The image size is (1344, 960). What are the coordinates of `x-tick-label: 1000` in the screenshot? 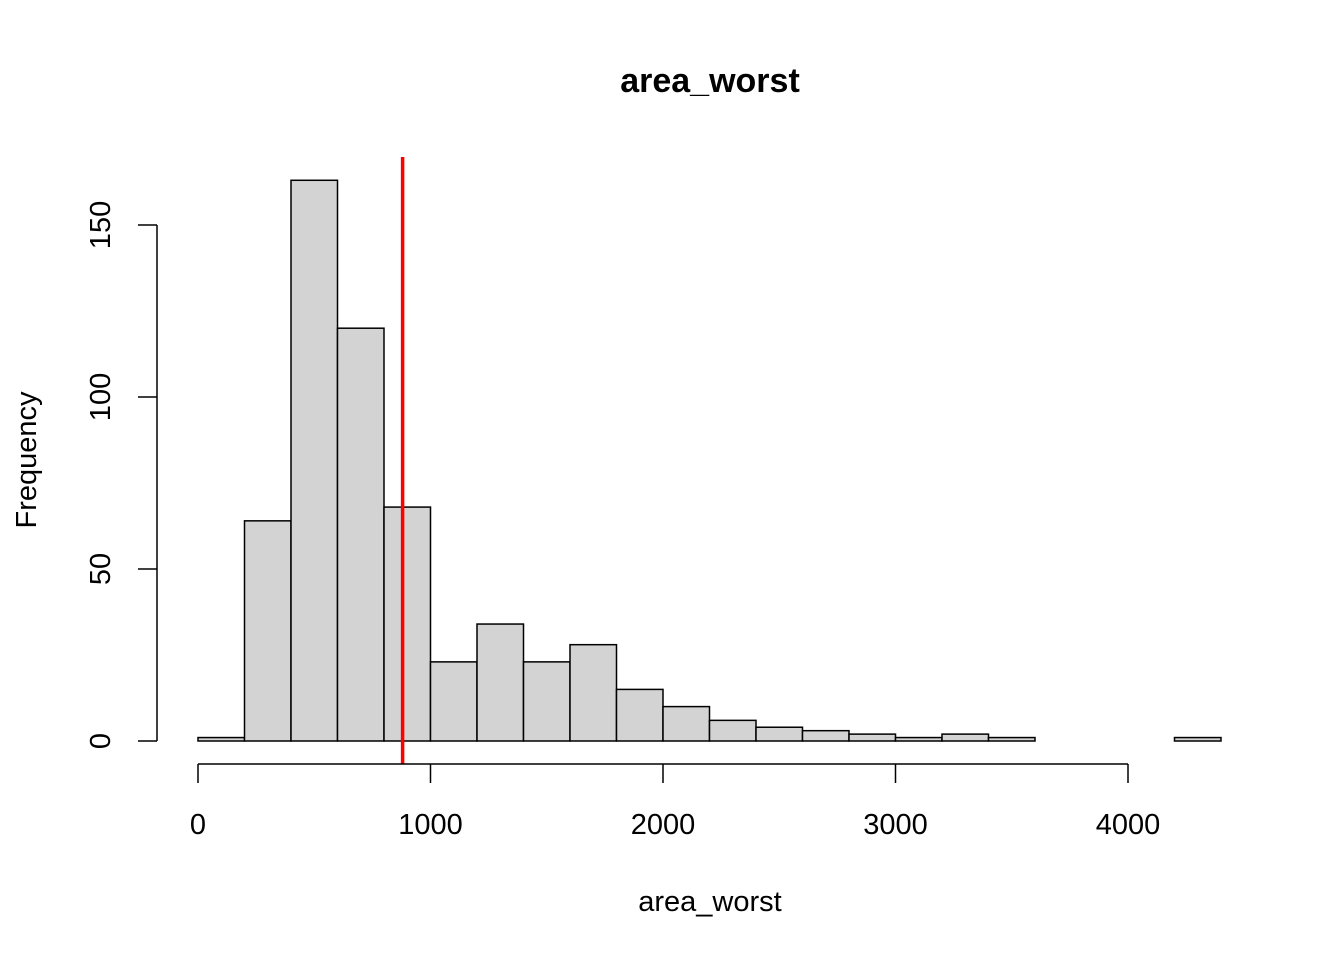 It's located at (430, 825).